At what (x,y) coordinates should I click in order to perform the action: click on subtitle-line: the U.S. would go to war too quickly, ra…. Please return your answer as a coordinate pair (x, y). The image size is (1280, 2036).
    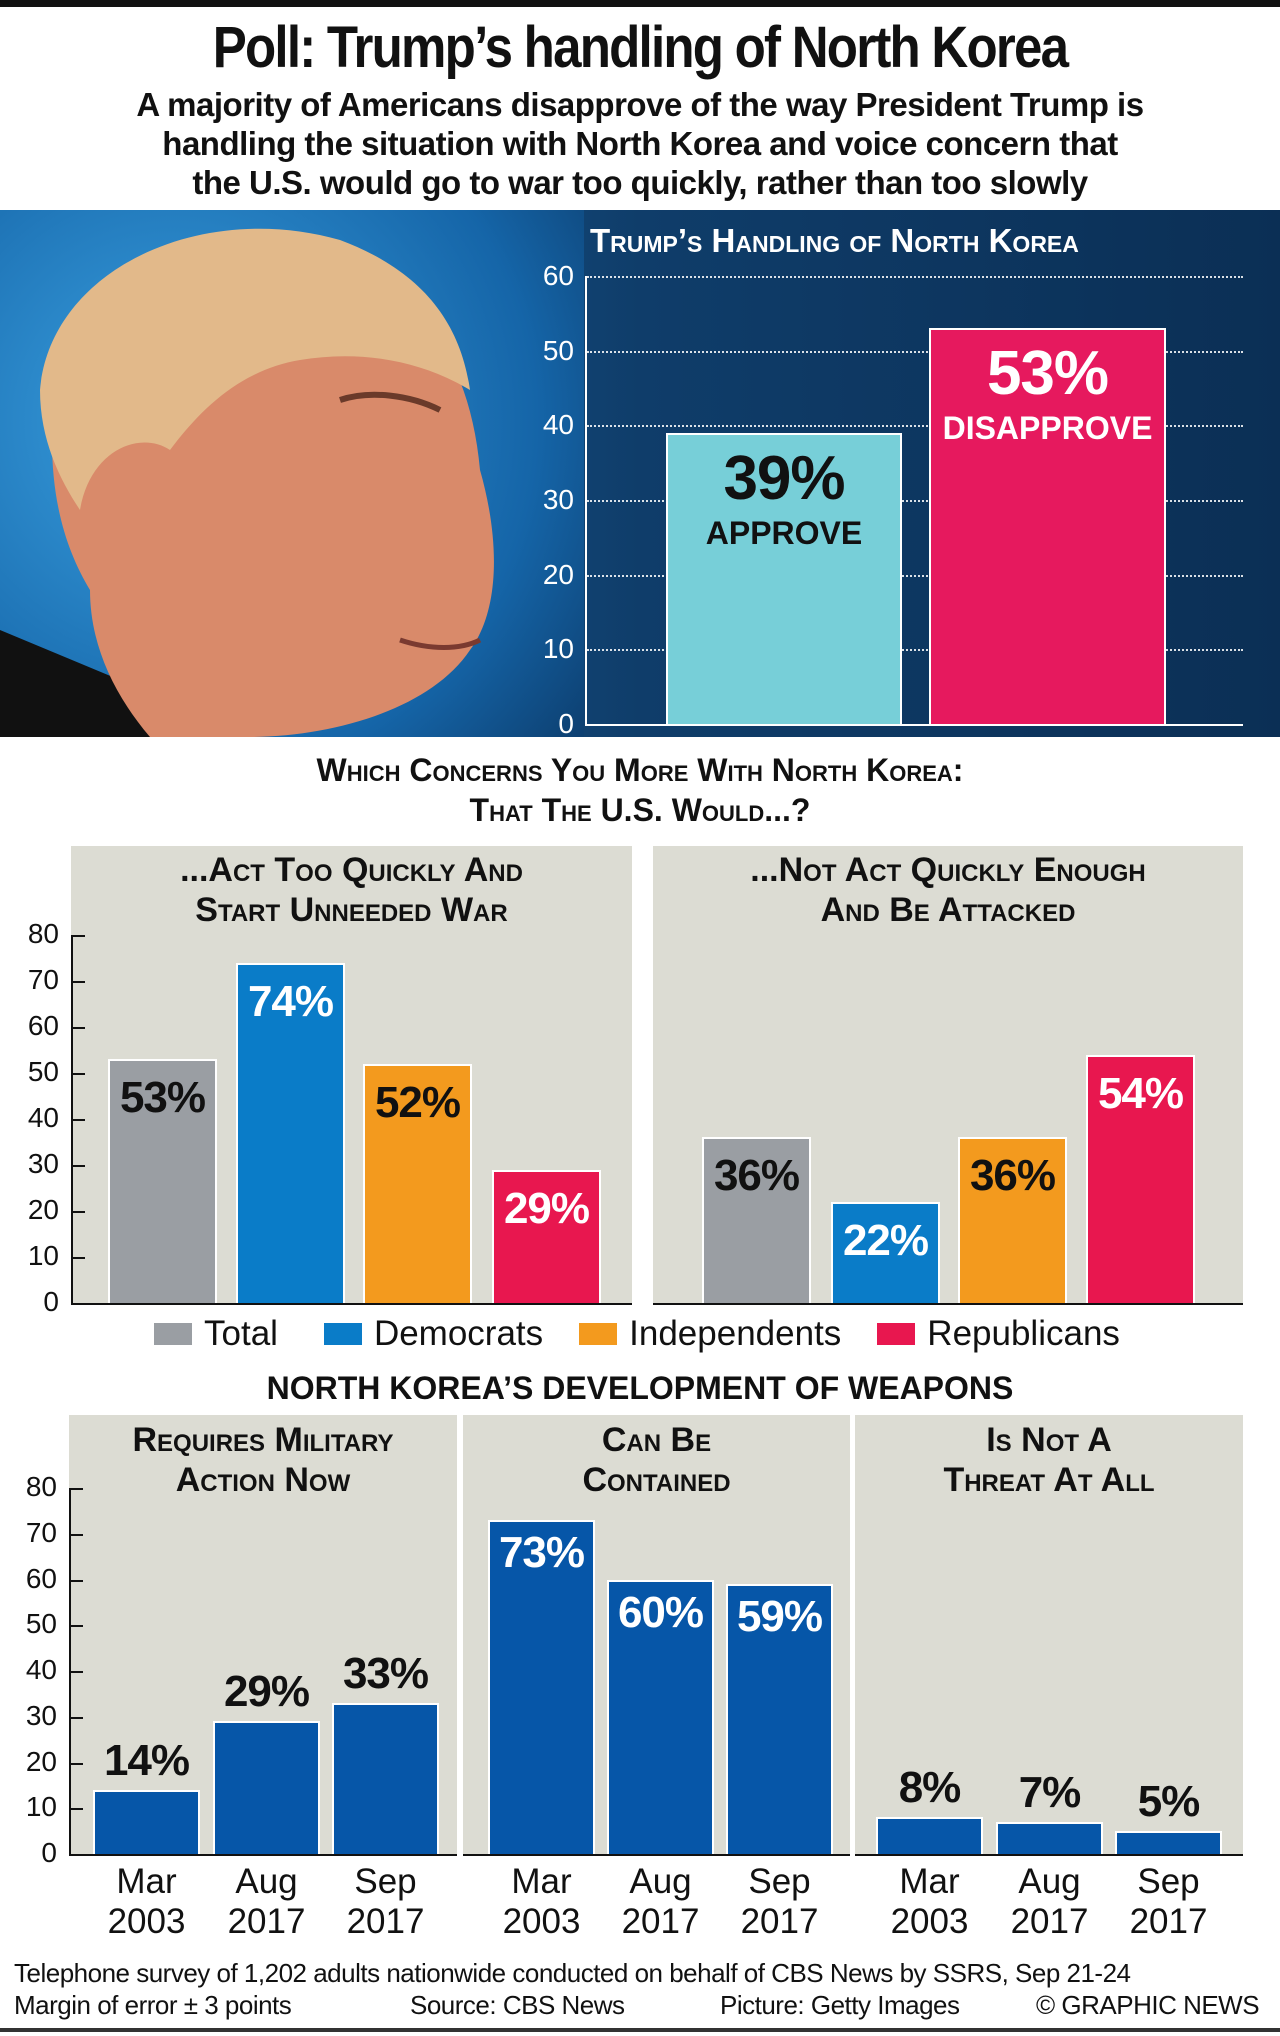
    Looking at the image, I should click on (640, 182).